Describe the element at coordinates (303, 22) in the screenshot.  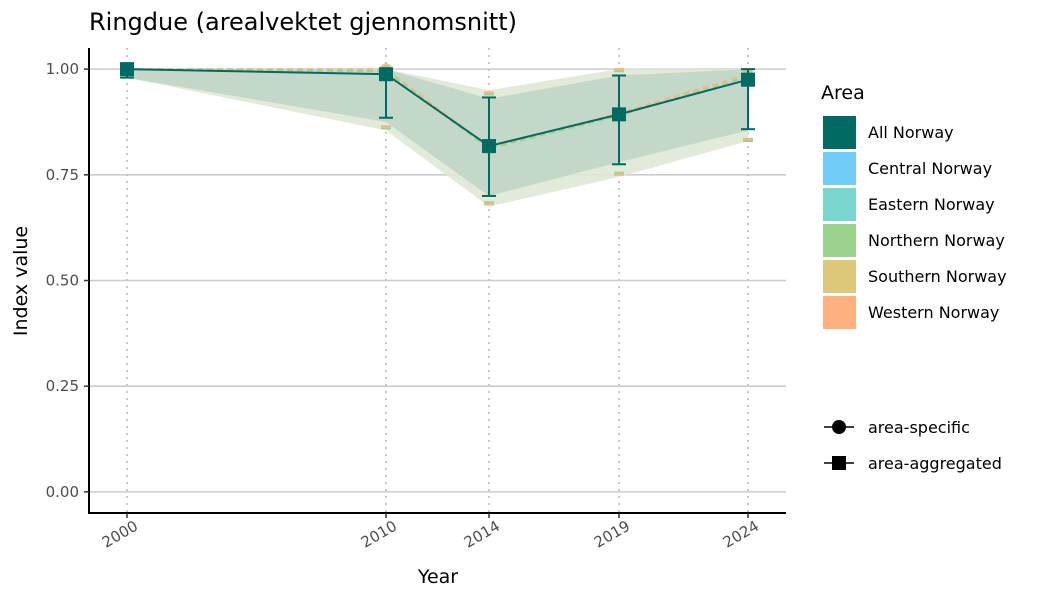
I see `chart-title: Ringdue (arealvektet gjennomsnitt)` at that location.